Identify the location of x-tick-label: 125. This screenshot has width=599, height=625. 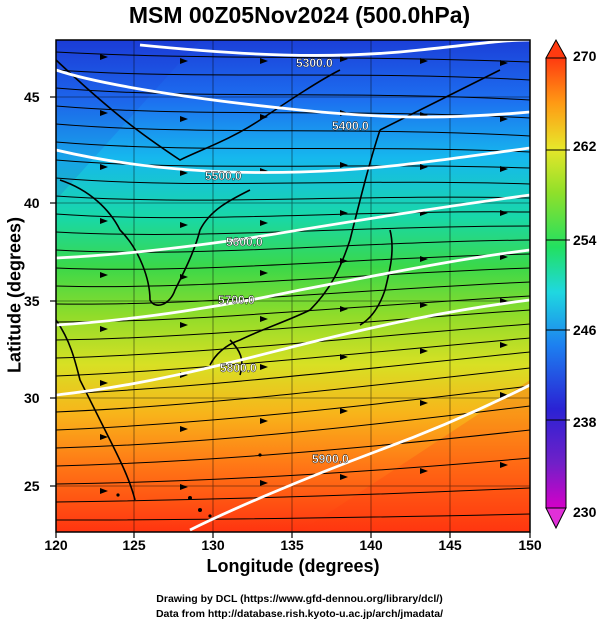
(134, 545).